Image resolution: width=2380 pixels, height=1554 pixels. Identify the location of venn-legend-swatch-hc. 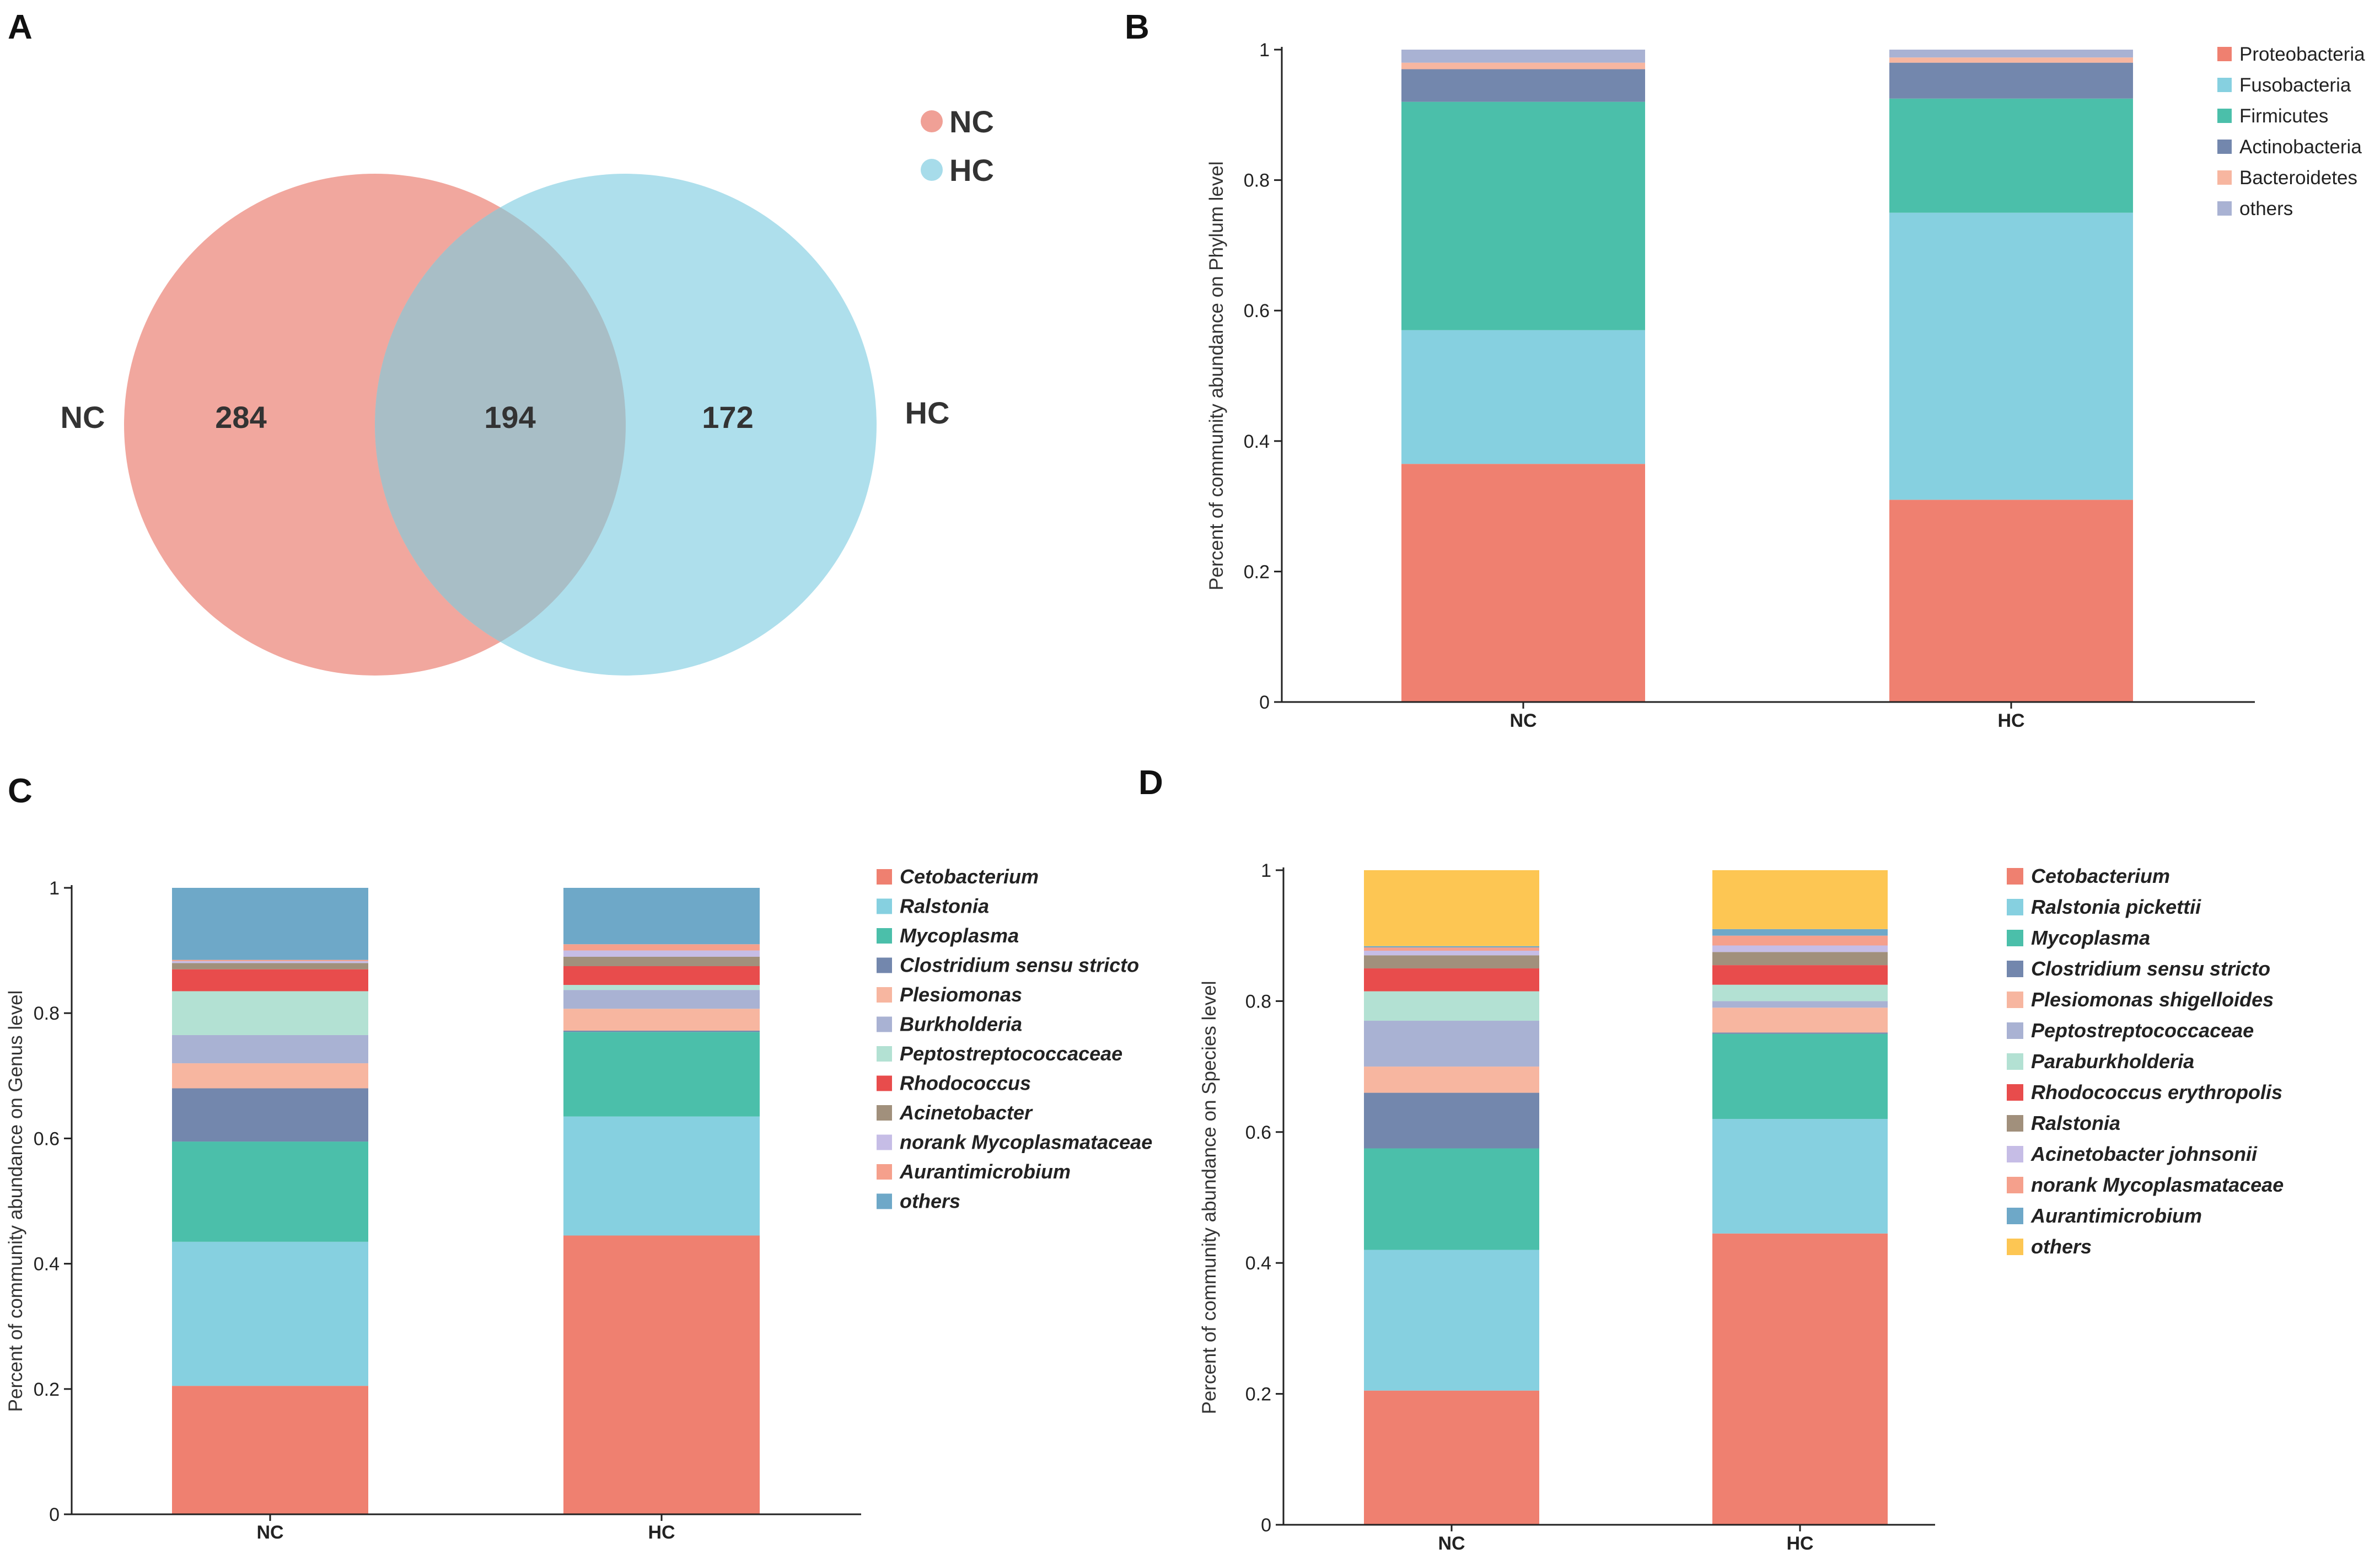
(932, 170).